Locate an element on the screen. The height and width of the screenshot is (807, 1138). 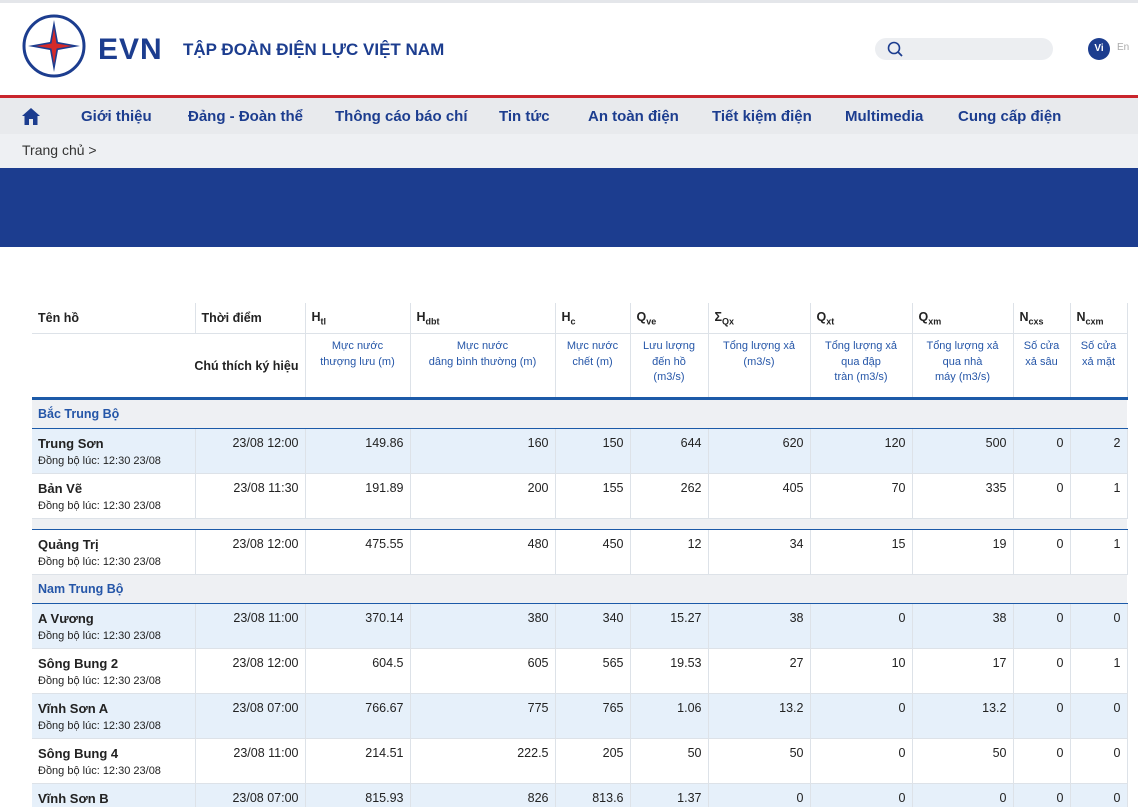
nav-item: Cung cấp điện is located at coordinates (1010, 116).